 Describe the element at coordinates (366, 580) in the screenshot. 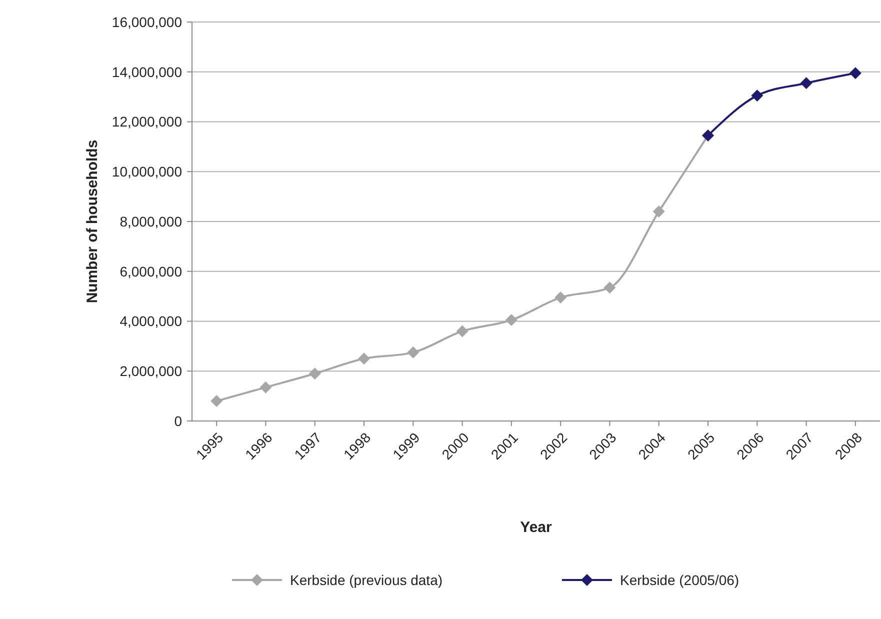

I see `legend-label: Kerbside (previous data)` at that location.